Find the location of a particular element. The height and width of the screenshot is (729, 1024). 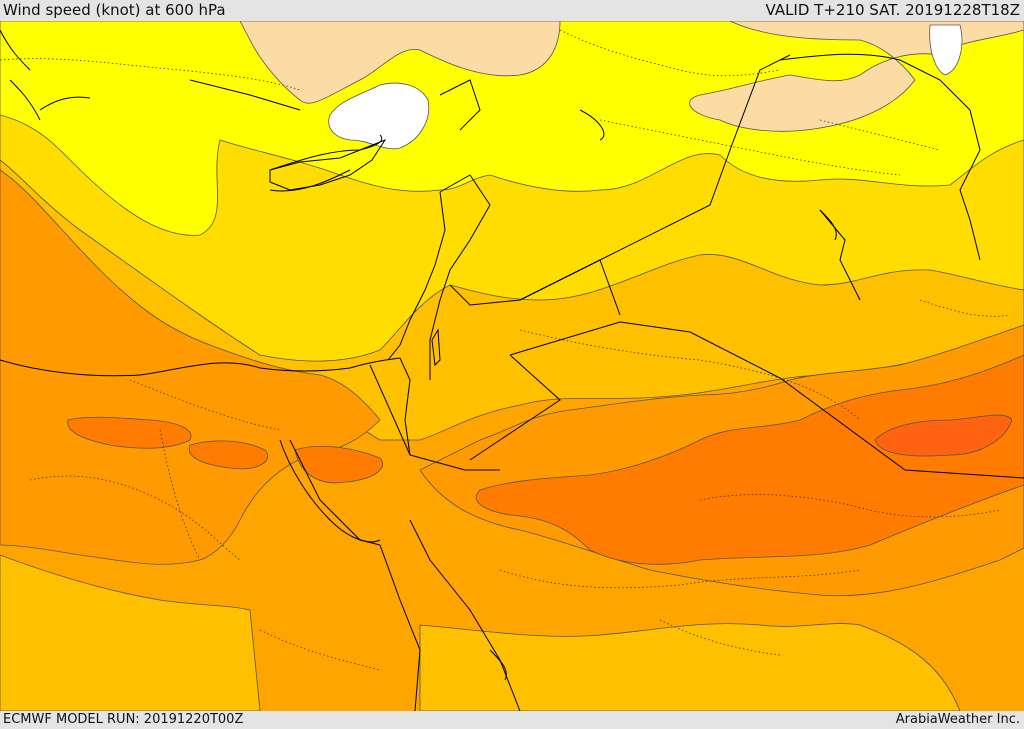

valid-time: VALID T+210 SAT. 20191228T18Z is located at coordinates (892, 10).